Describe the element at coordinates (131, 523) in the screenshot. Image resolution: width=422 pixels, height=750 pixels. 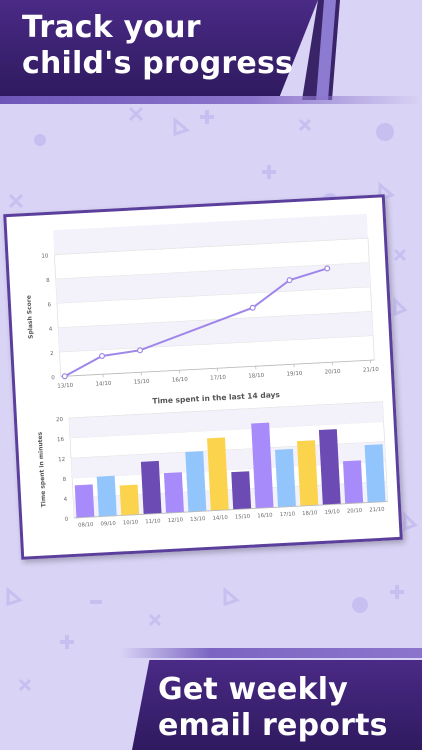
I see `bar-x-tick-label: 10/10` at that location.